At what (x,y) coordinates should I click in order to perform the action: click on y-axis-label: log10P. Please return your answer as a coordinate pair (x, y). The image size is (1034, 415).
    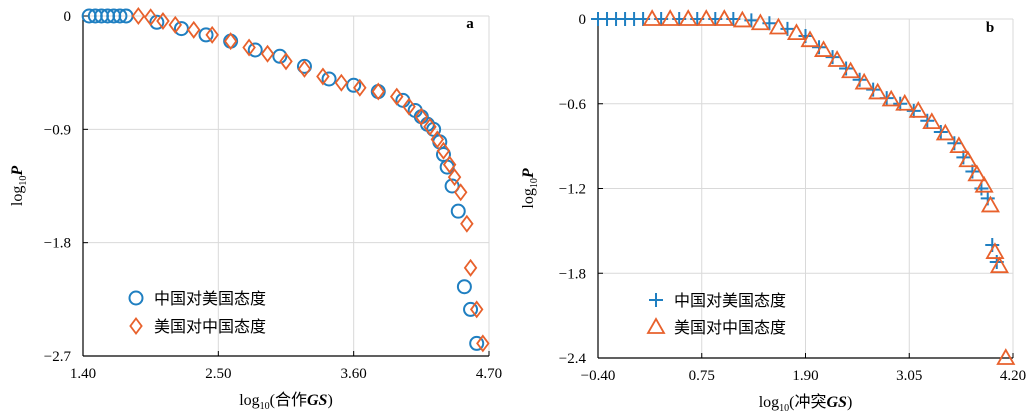
    Looking at the image, I should click on (19, 186).